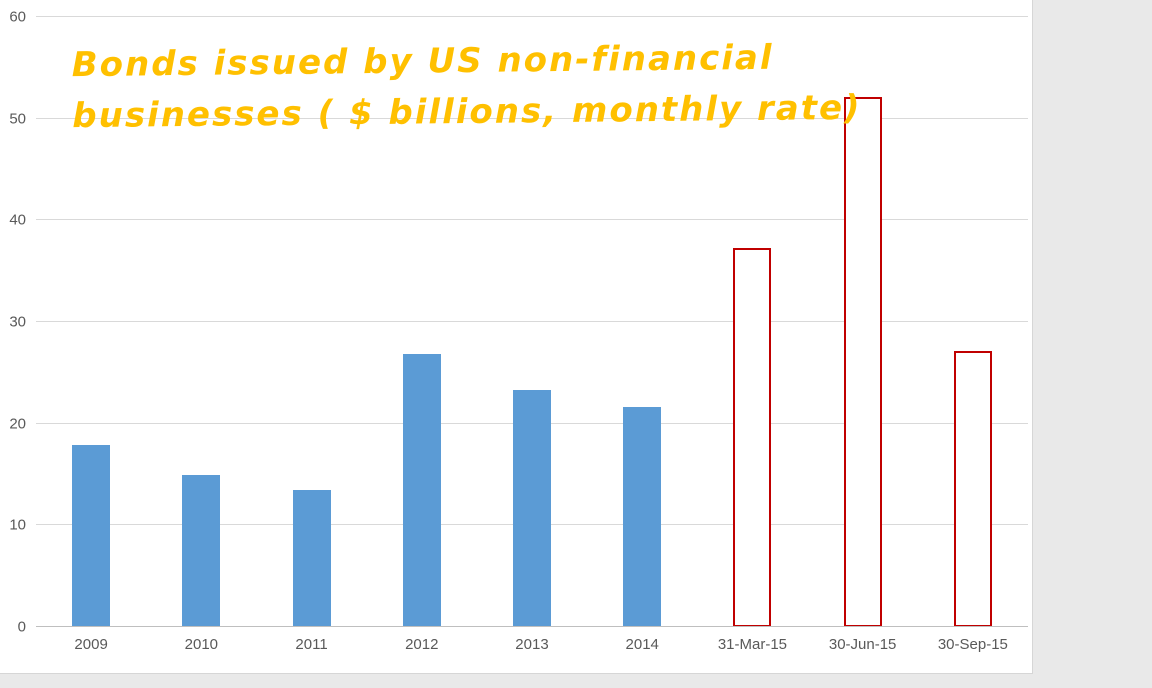  Describe the element at coordinates (201, 644) in the screenshot. I see `x-axis-label: 2010` at that location.